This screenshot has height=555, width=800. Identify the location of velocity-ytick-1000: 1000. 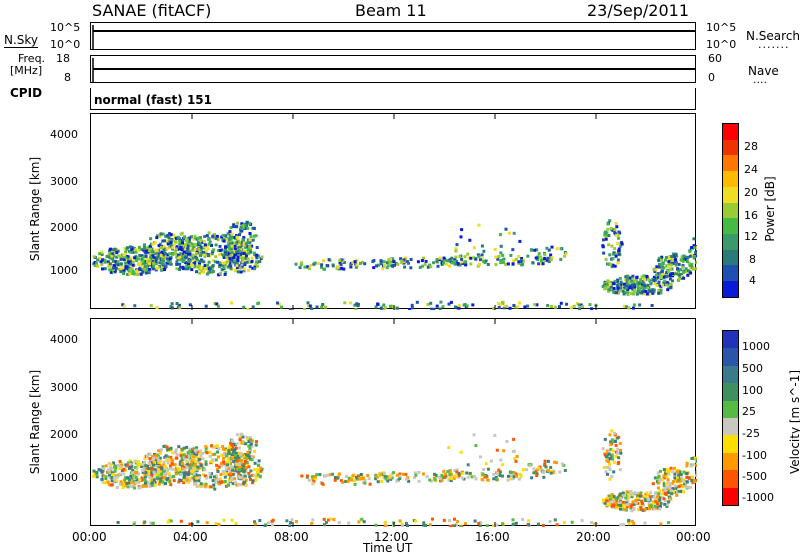
(64, 477).